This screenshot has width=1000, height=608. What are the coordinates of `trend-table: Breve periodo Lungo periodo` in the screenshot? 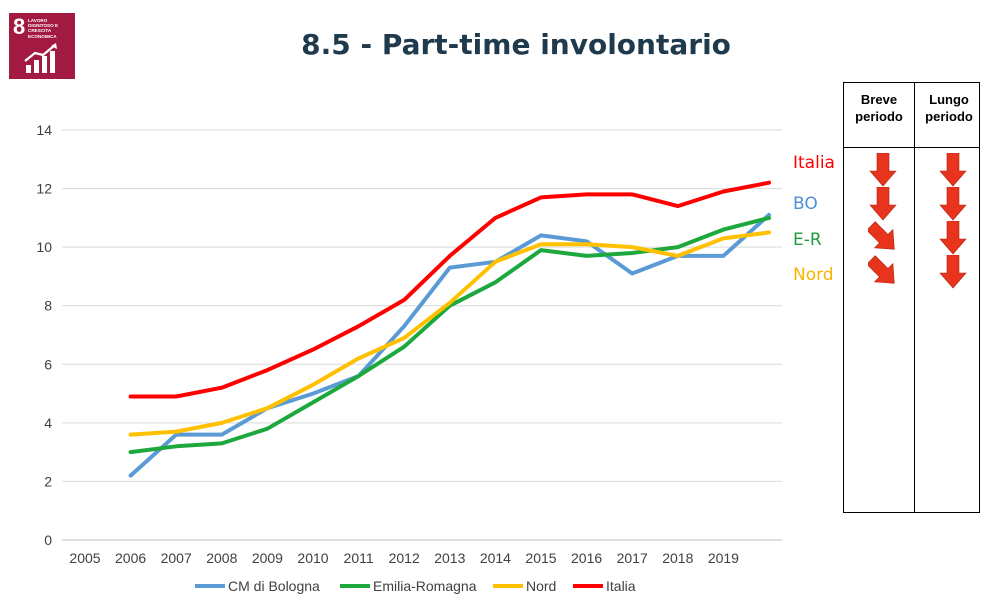 It's located at (911, 297).